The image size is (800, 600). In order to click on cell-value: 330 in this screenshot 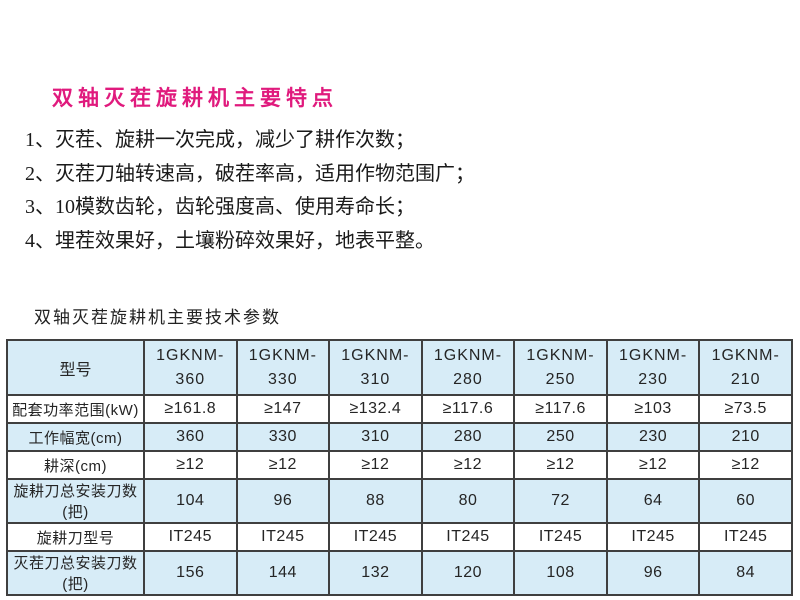, I will do `click(283, 437)`.